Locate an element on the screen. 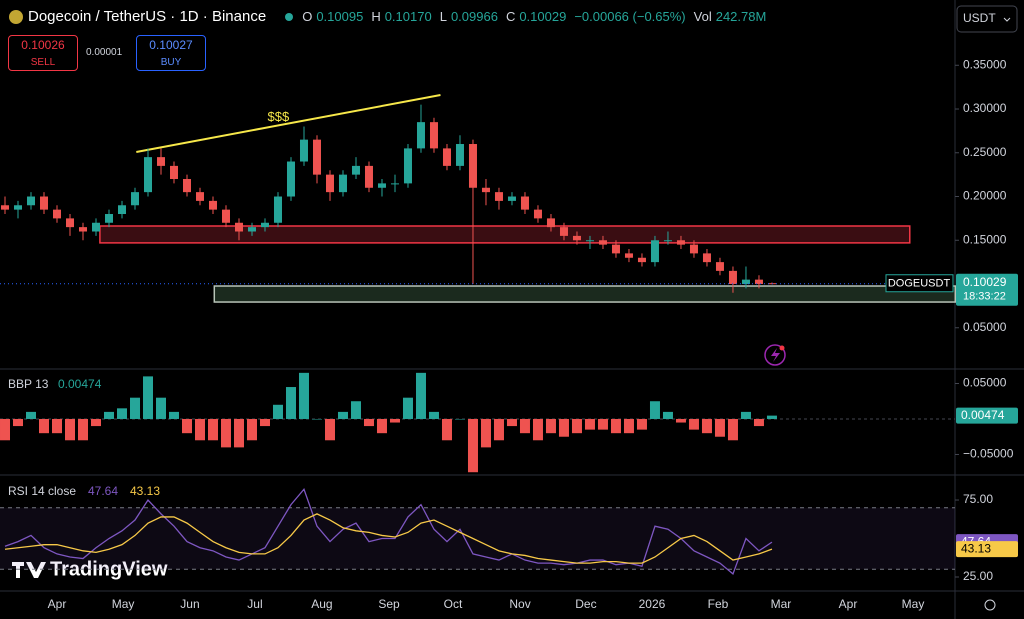 This screenshot has width=1024, height=619. y-tick-label: 0.05000 is located at coordinates (985, 327).